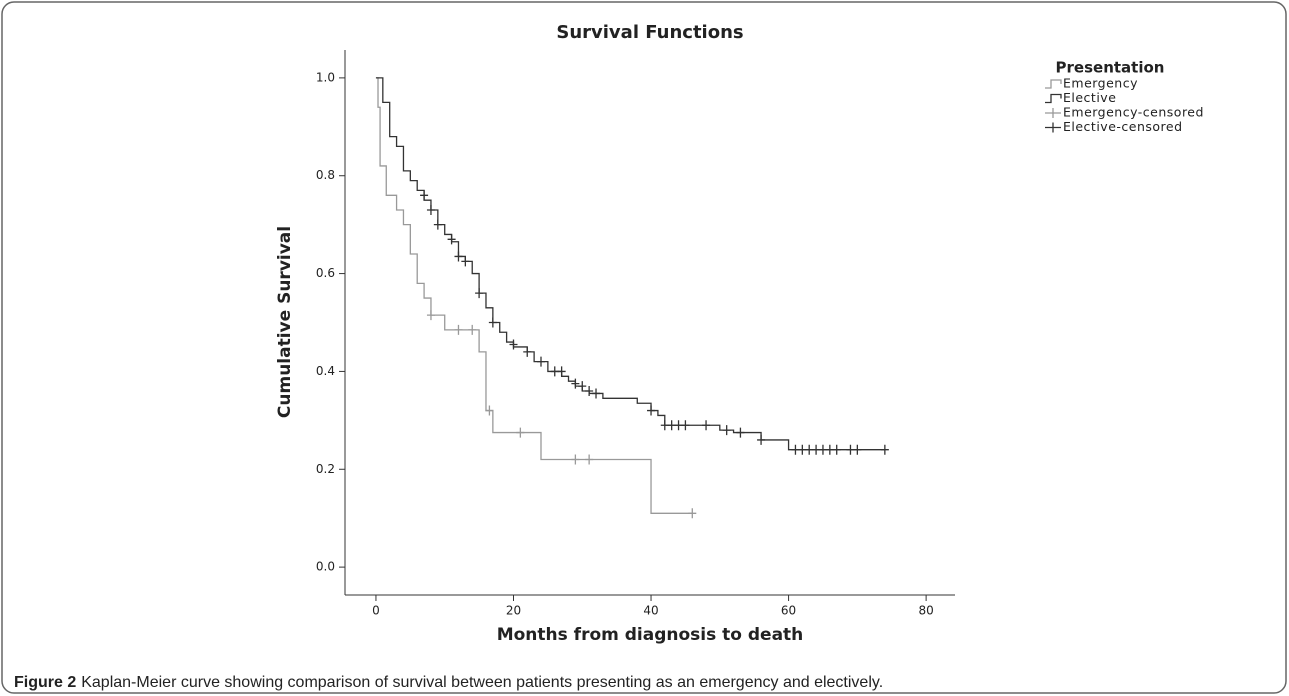  What do you see at coordinates (1100, 83) in the screenshot?
I see `legend-label: Emergency` at bounding box center [1100, 83].